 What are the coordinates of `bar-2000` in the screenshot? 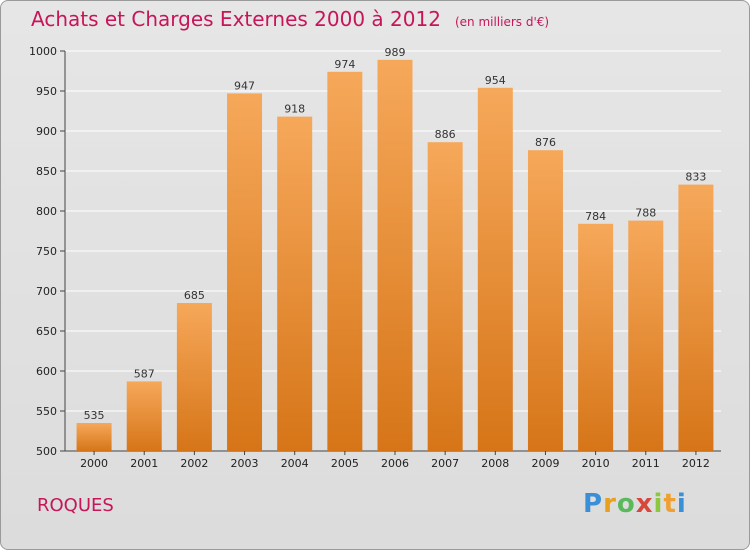 It's located at (94, 437).